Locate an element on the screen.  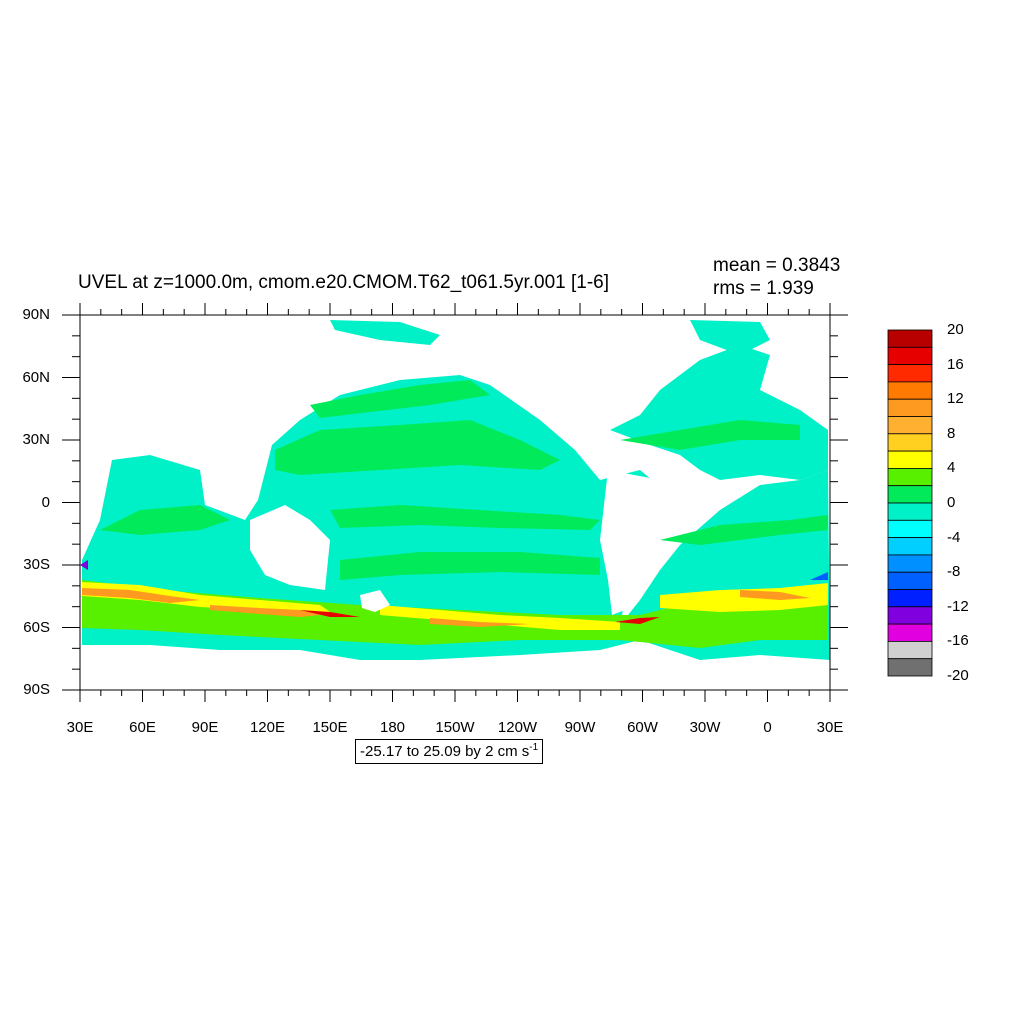
mean-stat: mean = 0.3843 is located at coordinates (777, 265).